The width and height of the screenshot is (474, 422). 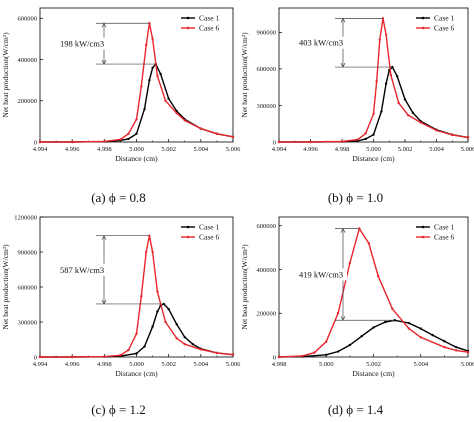 I want to click on difference-annotation: 403 kW/cm3, so click(x=321, y=43).